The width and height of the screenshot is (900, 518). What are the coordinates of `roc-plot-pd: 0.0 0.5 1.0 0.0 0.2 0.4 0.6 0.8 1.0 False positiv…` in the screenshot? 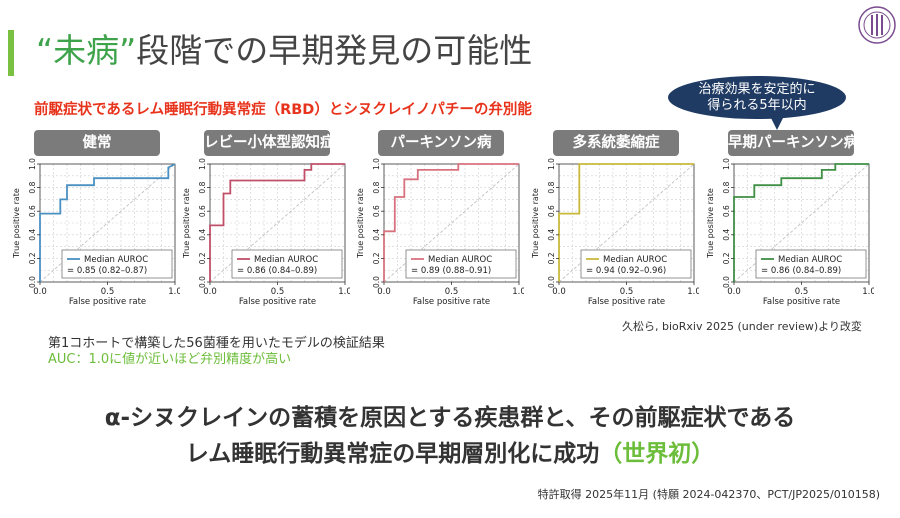 It's located at (440, 232).